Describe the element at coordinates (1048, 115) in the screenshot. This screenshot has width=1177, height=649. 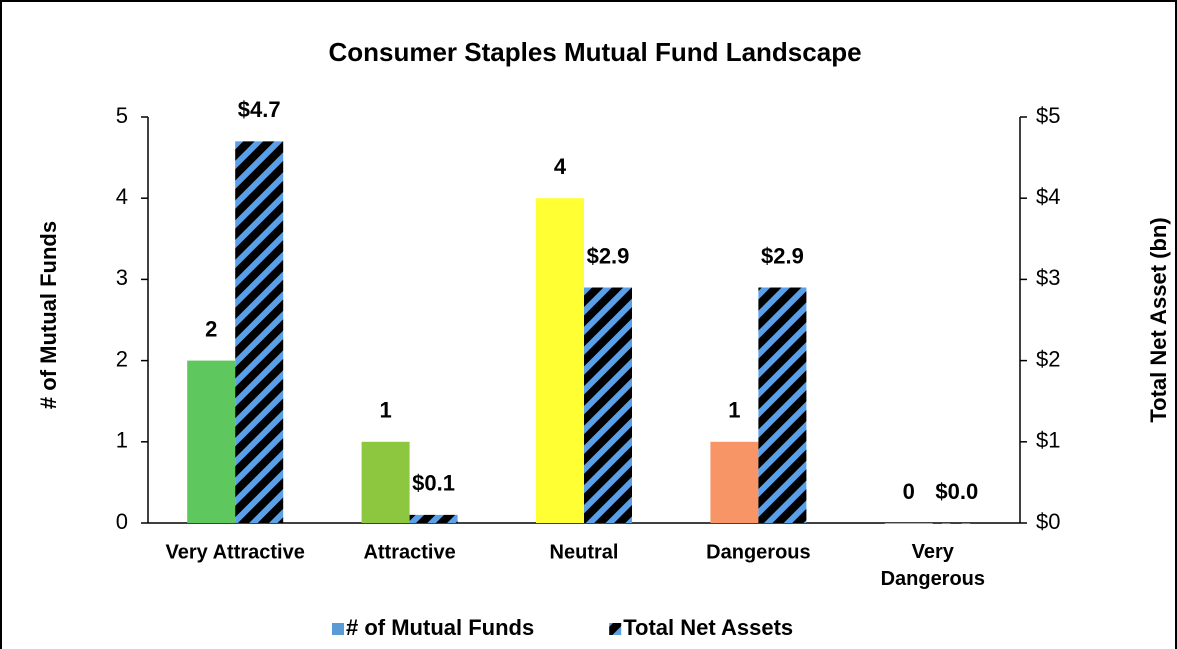
I see `y2-tick-label: $5` at that location.